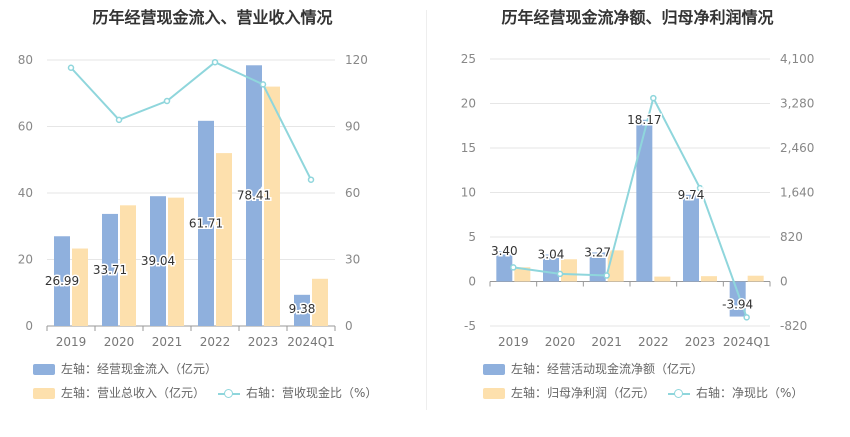  Describe the element at coordinates (607, 369) in the screenshot. I see `legend-label: 左轴：经营活动现金流净额（亿元）` at that location.